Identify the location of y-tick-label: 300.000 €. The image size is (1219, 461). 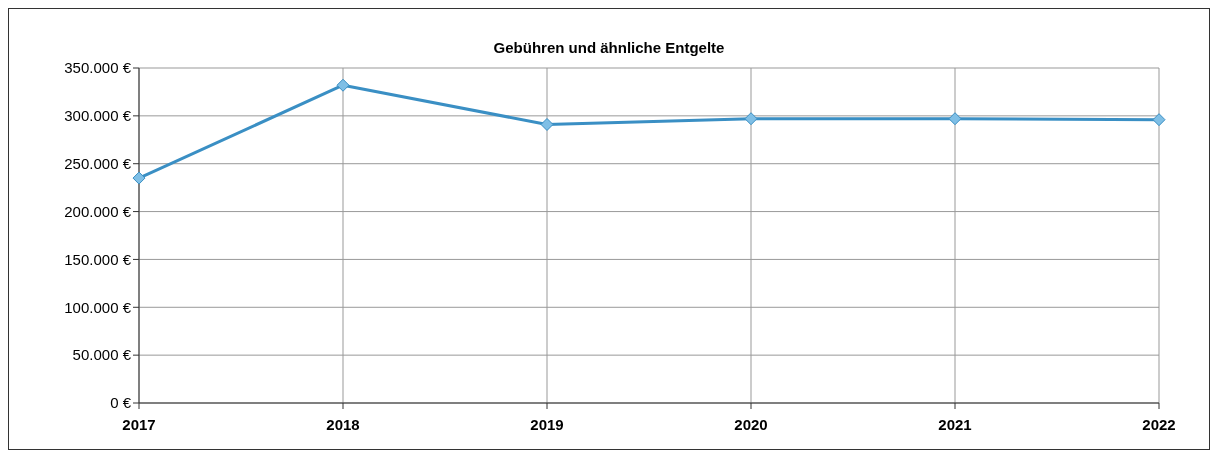
(98, 116).